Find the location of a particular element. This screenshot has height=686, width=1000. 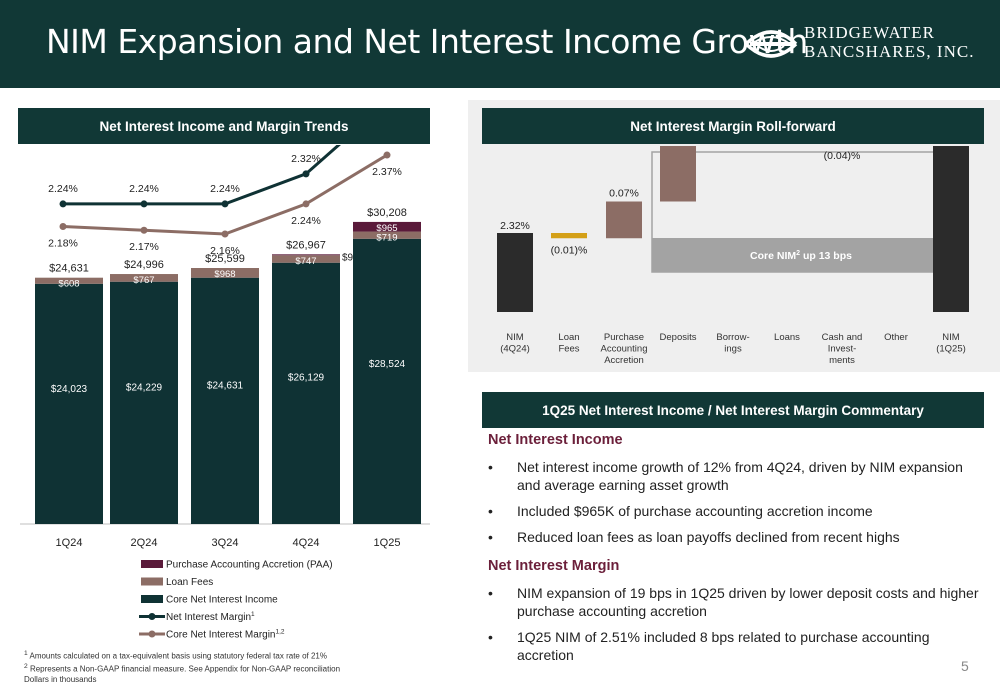

waterfall-category-label: Borrow- is located at coordinates (732, 337).